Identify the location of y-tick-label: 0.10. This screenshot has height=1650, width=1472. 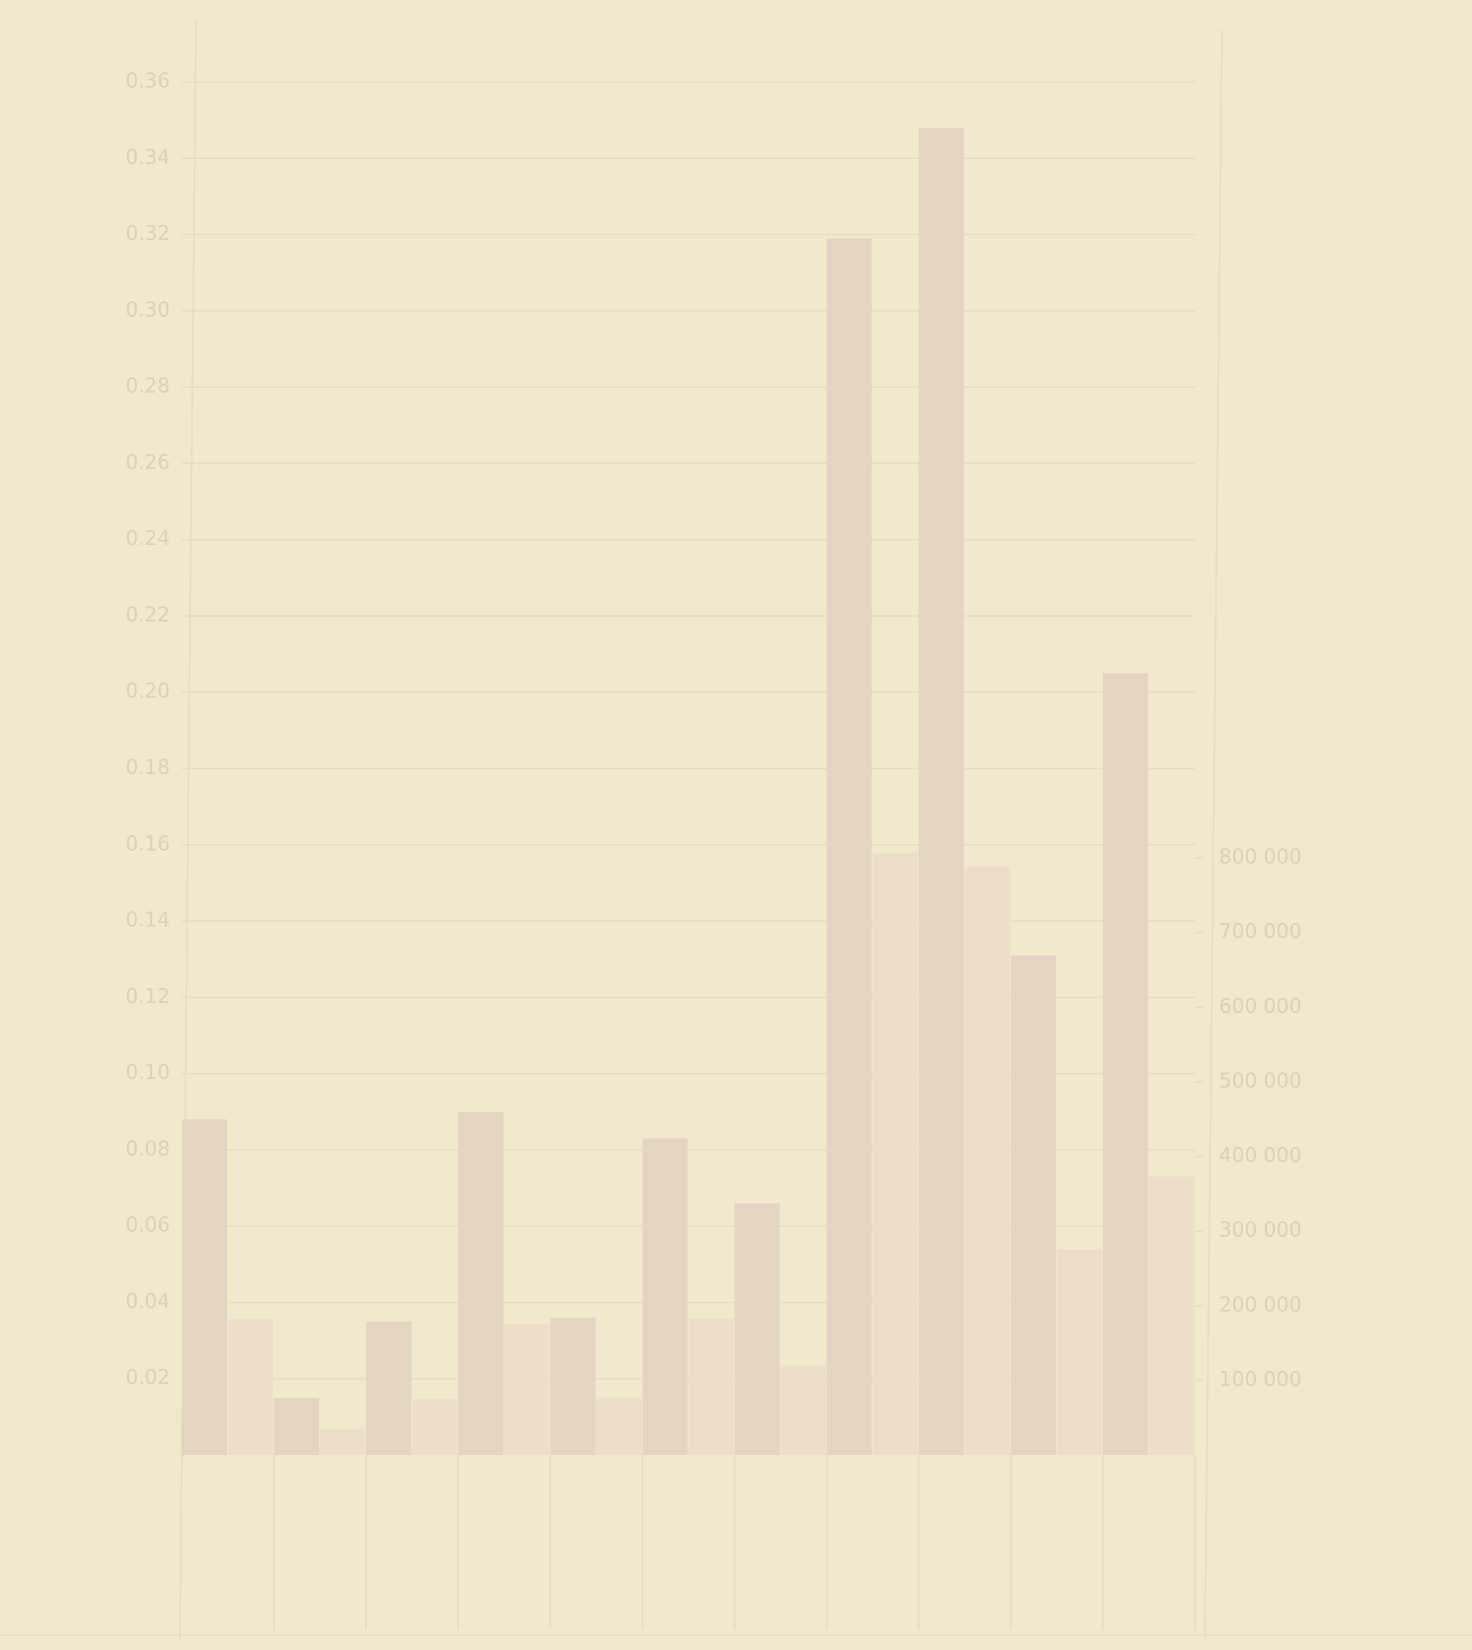
(147, 1072).